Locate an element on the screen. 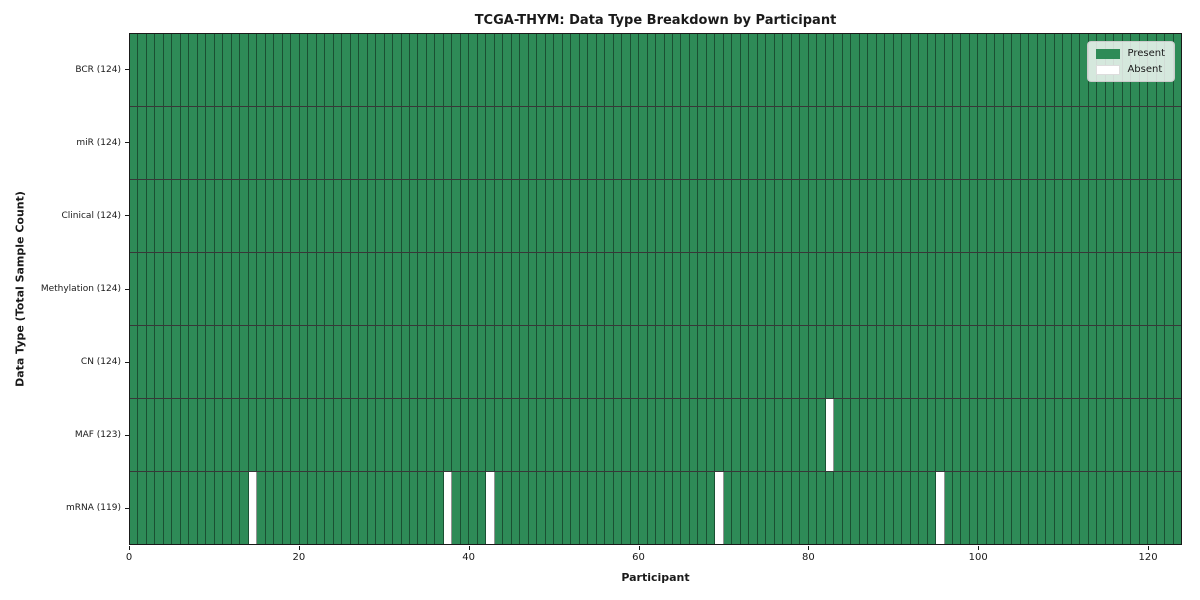 The height and width of the screenshot is (600, 1200). y-tick-label: Clinical (124) is located at coordinates (91, 215).